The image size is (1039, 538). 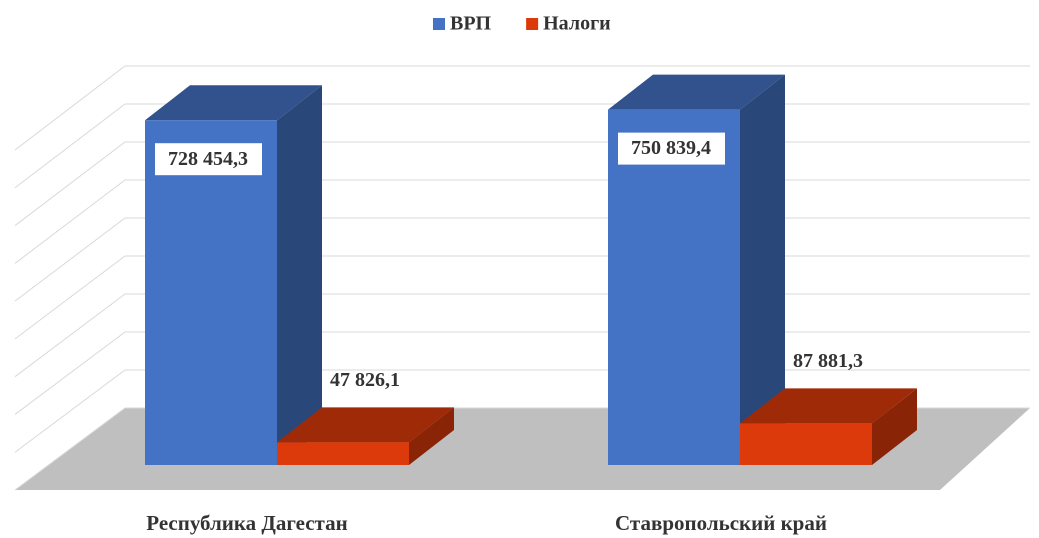 I want to click on data-label: 87 881,3, so click(x=828, y=361).